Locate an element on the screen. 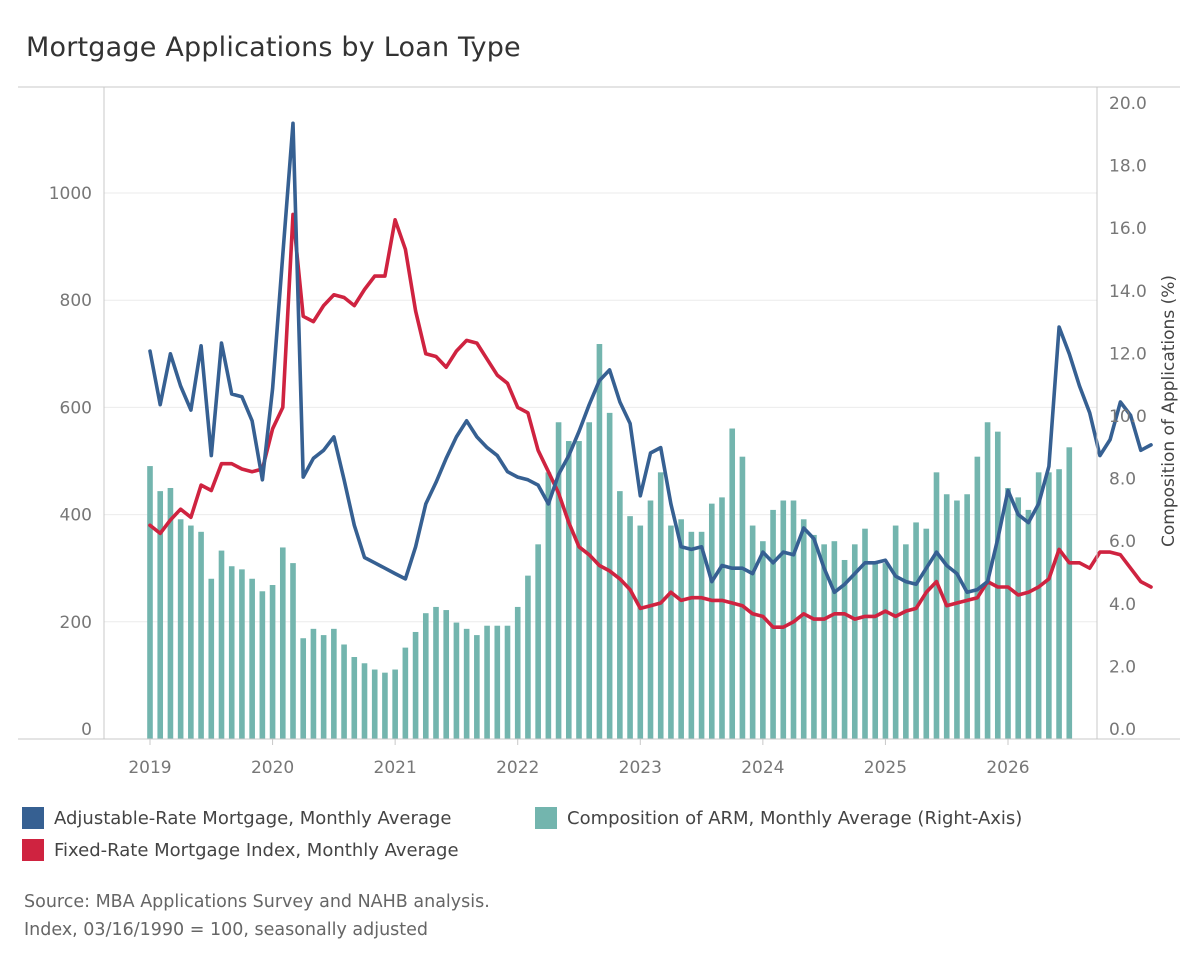 This screenshot has width=1200, height=959. right-tick-label: 8.0 is located at coordinates (1122, 480).